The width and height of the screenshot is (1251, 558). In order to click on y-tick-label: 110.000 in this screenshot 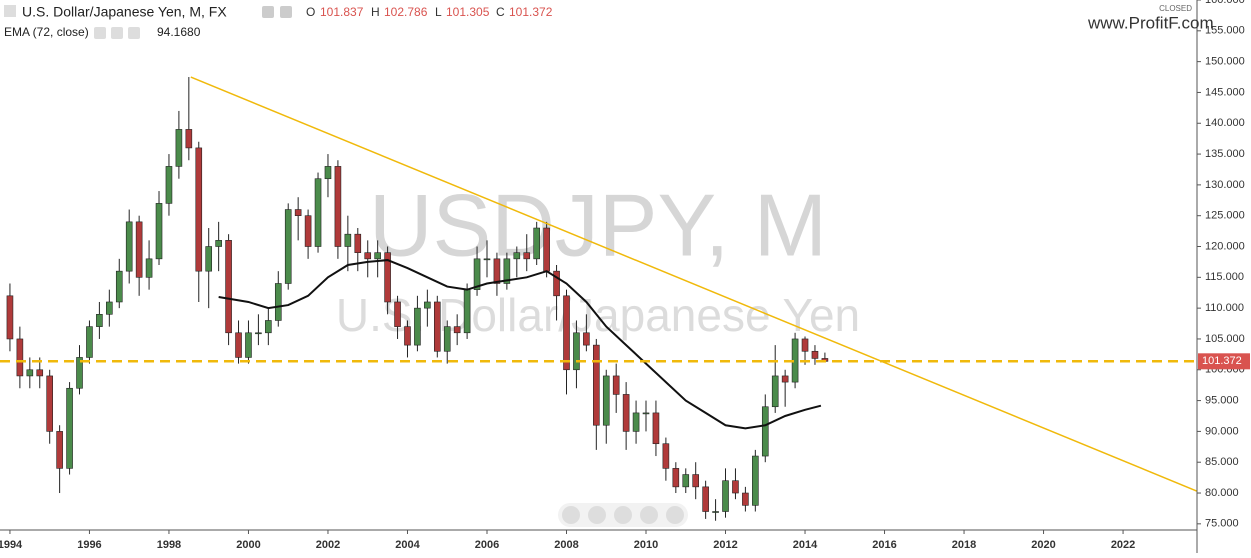, I will do `click(1224, 308)`.